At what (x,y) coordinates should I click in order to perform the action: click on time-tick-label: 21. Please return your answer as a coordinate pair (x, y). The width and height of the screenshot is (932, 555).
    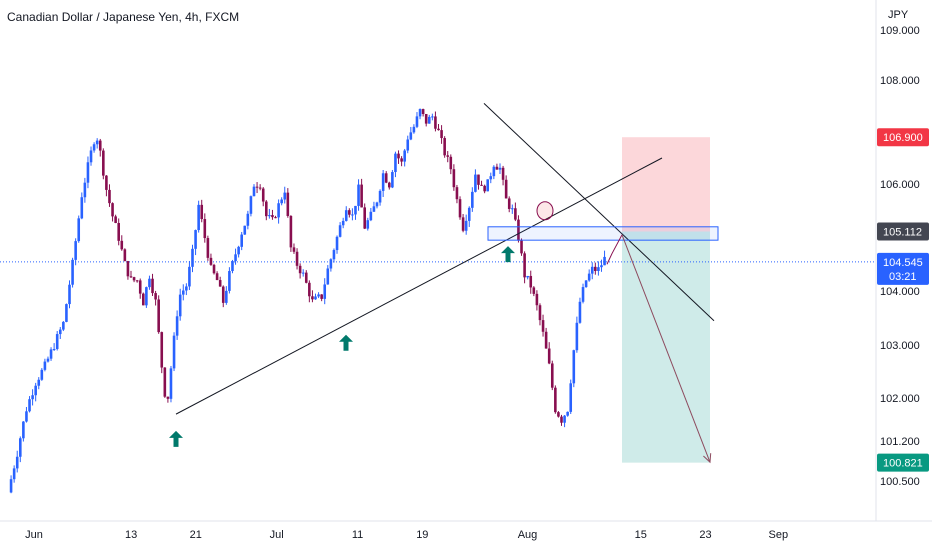
    Looking at the image, I should click on (196, 535).